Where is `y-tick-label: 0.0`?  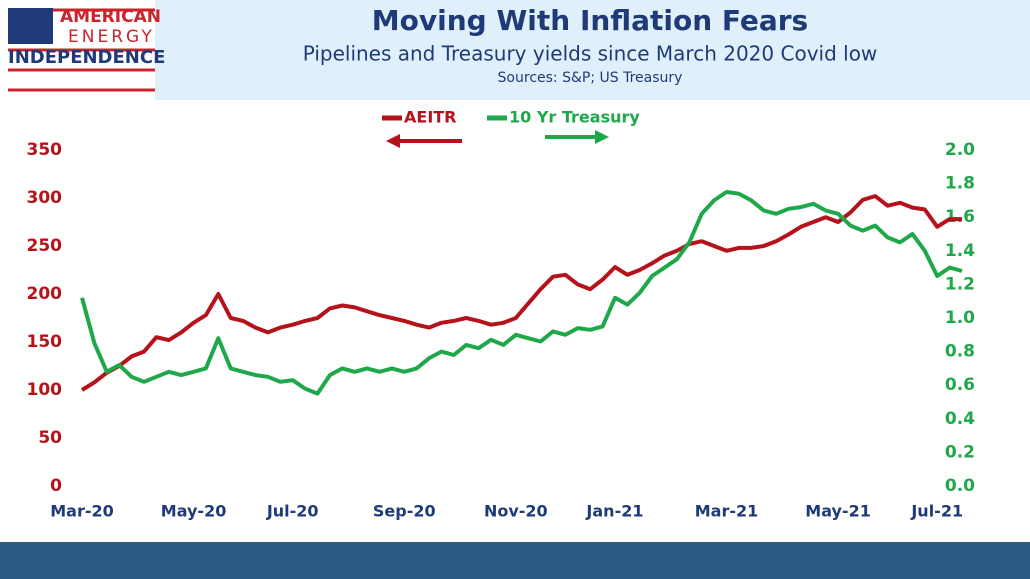
y-tick-label: 0.0 is located at coordinates (960, 486).